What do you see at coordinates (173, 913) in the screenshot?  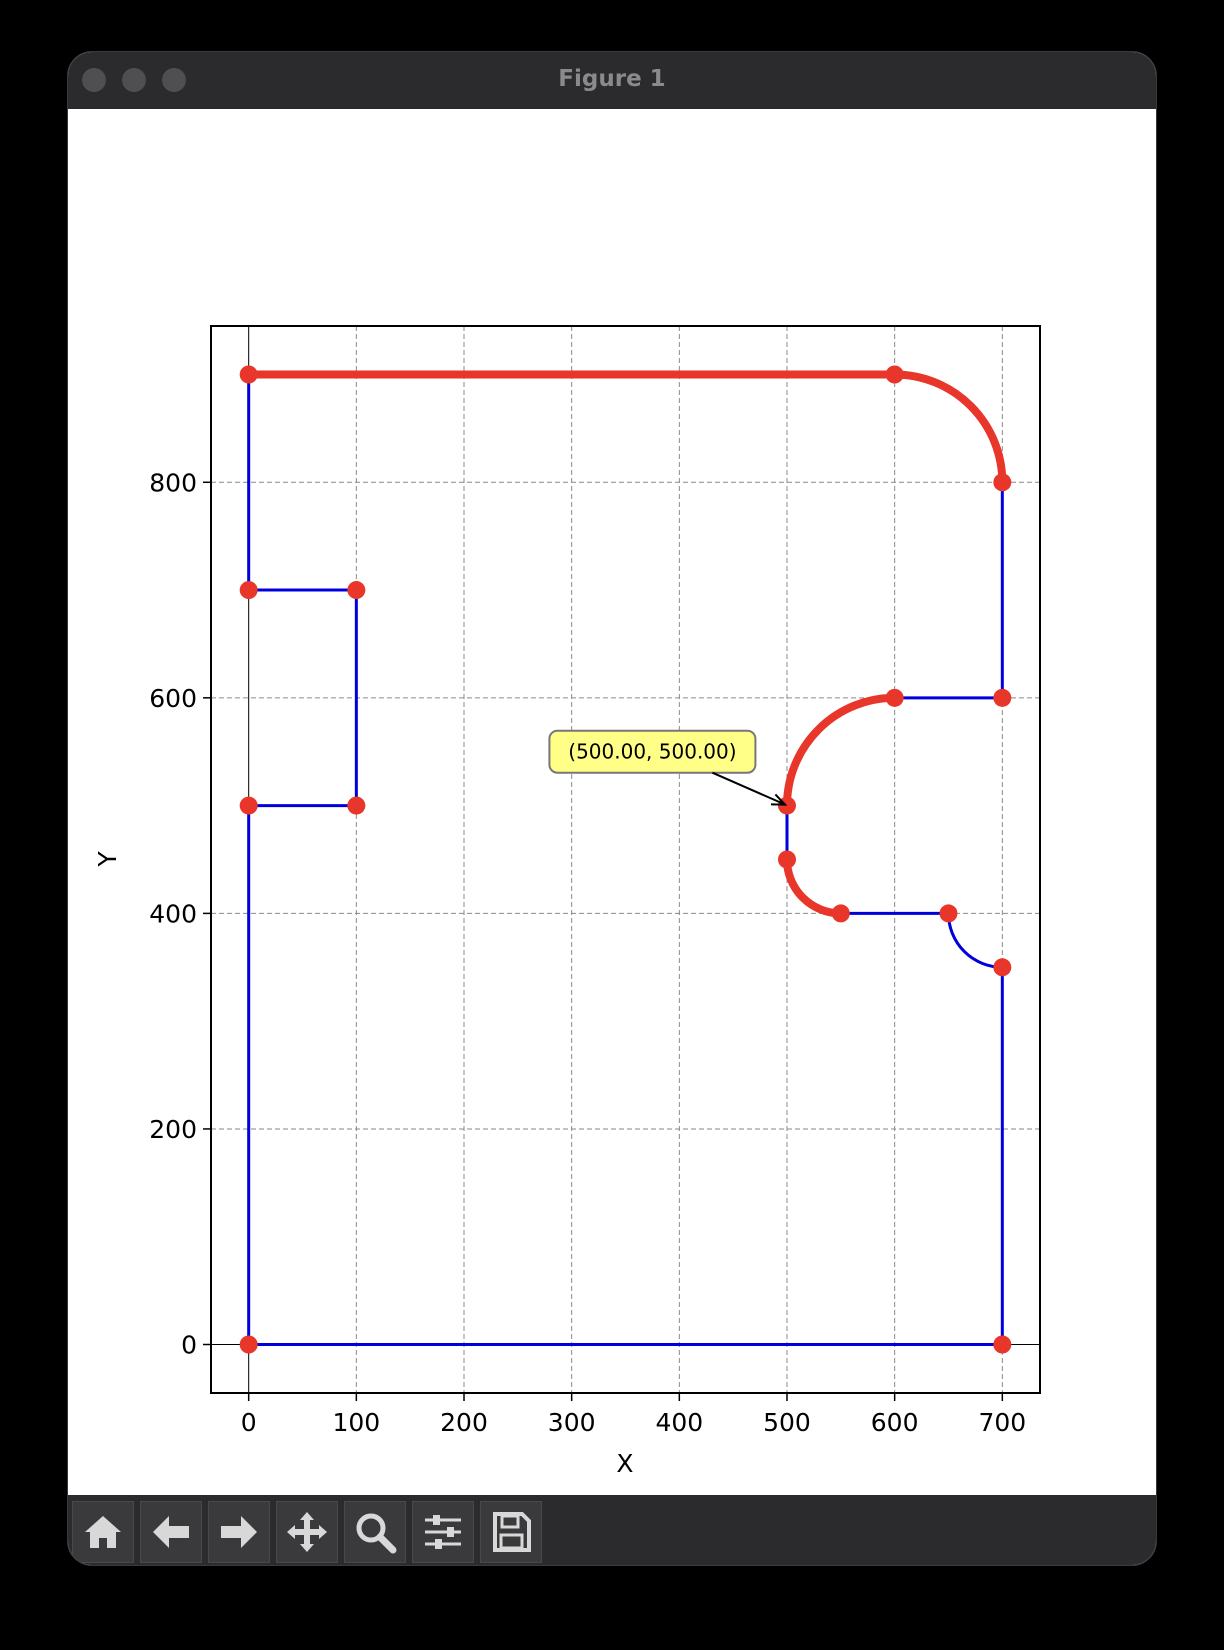 I see `y-tick-label: 400` at bounding box center [173, 913].